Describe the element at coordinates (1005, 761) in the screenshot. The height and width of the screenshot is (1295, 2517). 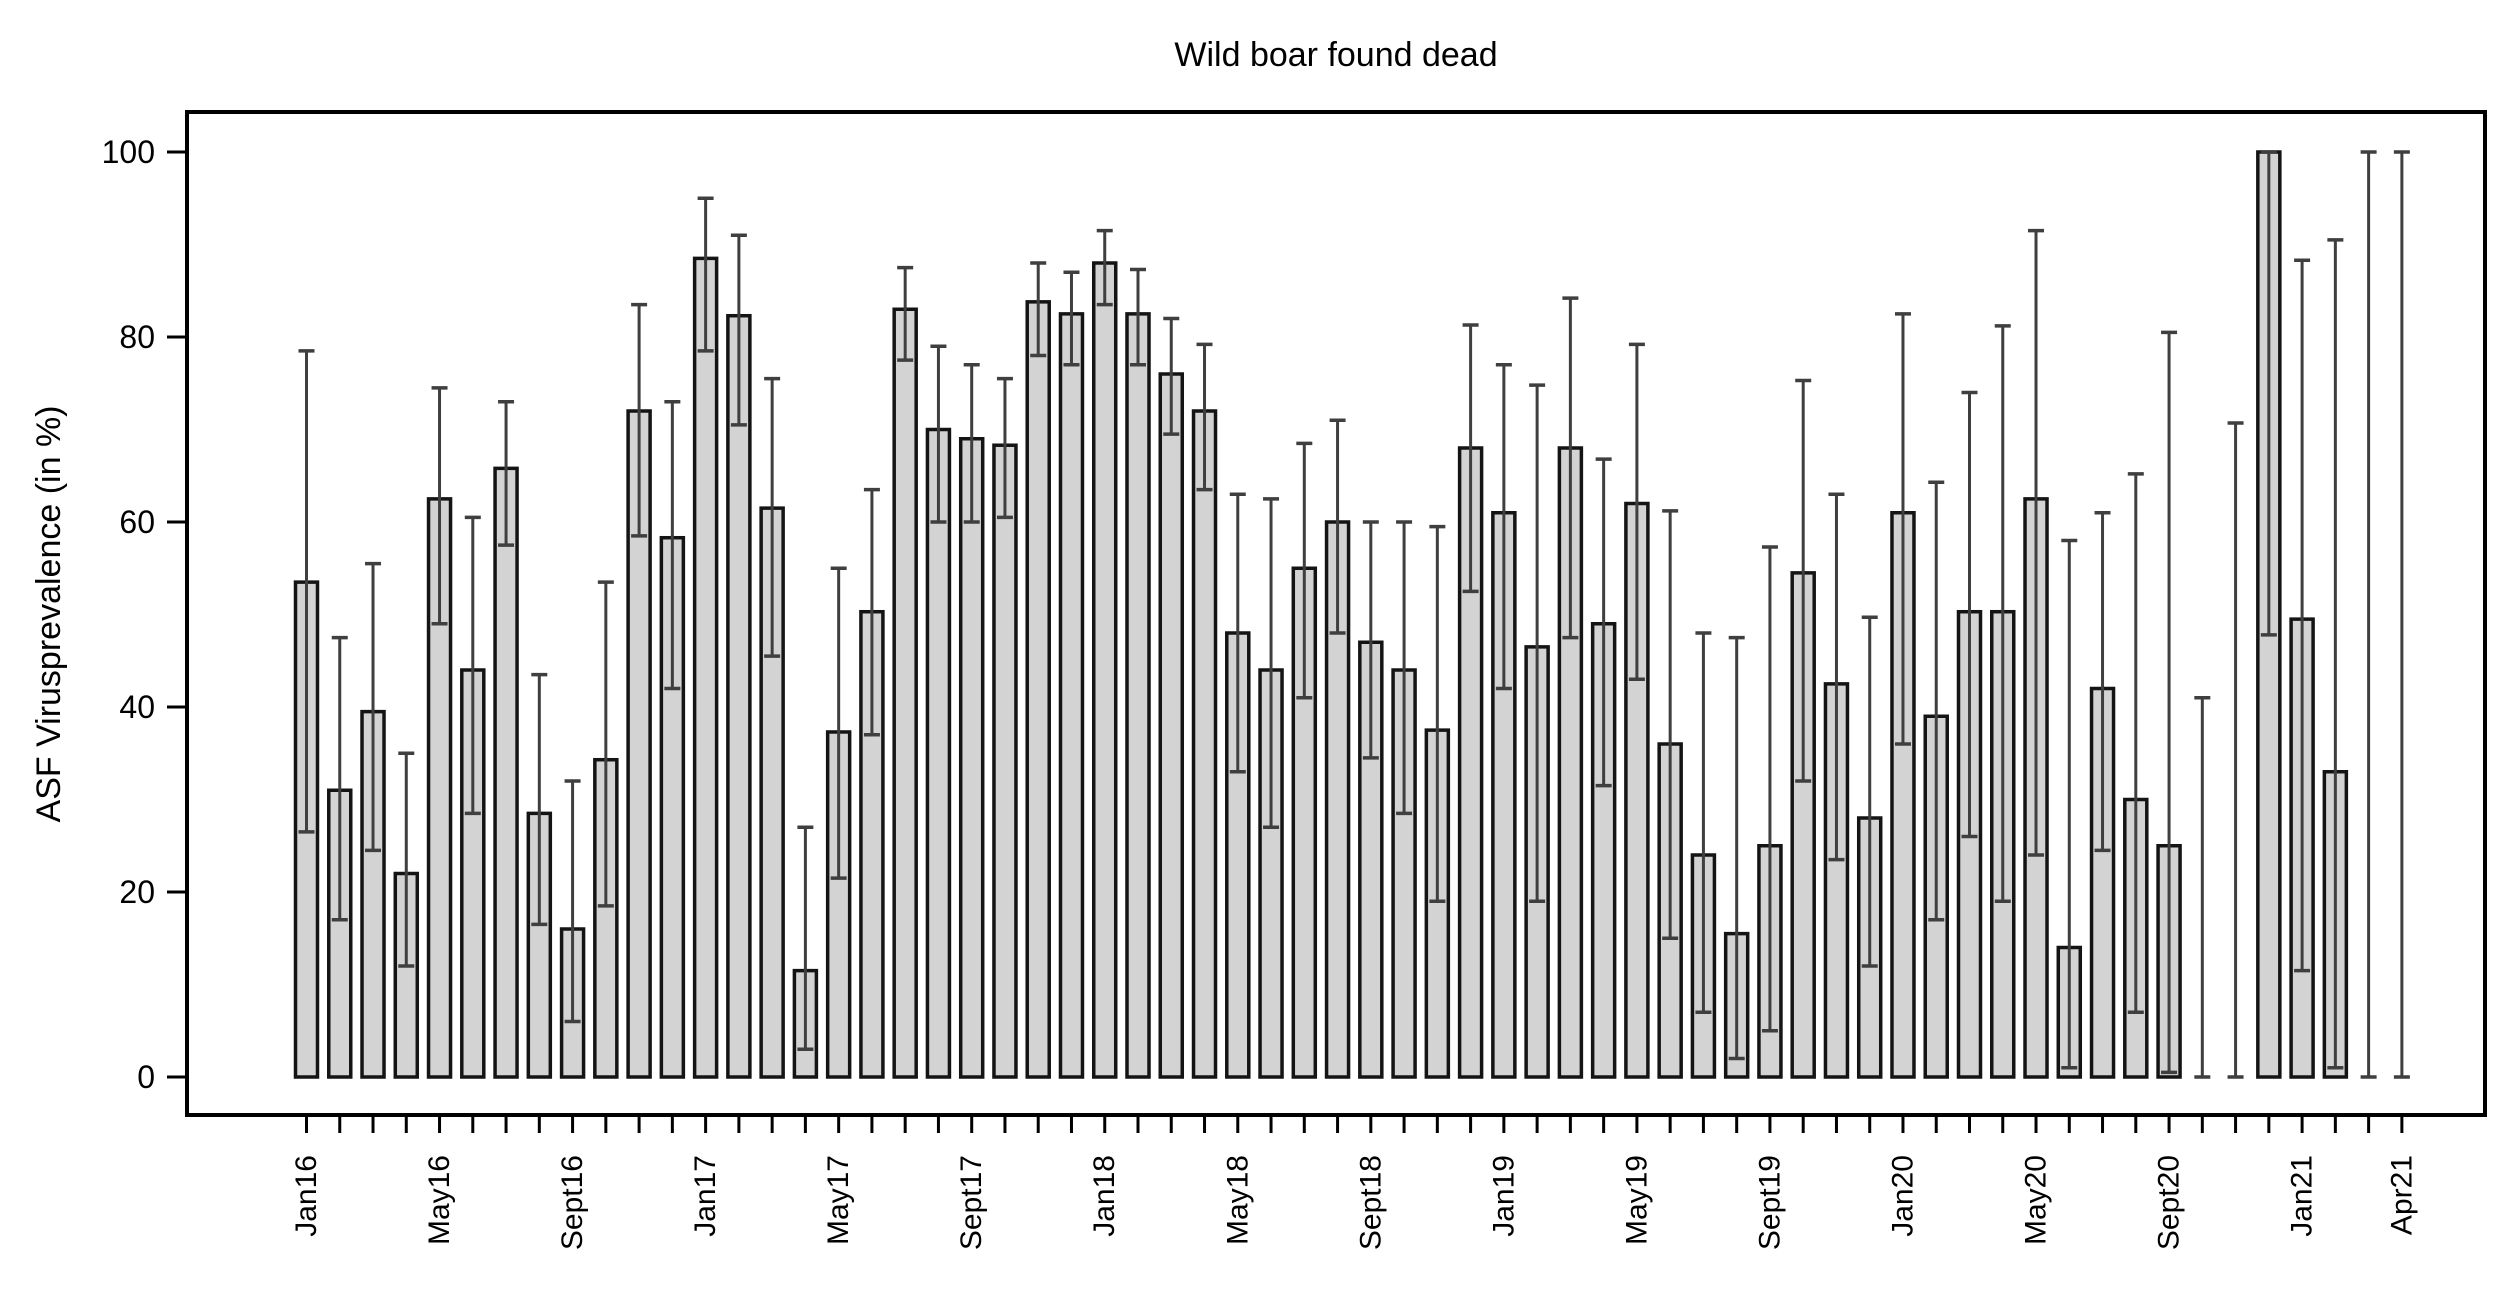
I see `bar-Oct17` at that location.